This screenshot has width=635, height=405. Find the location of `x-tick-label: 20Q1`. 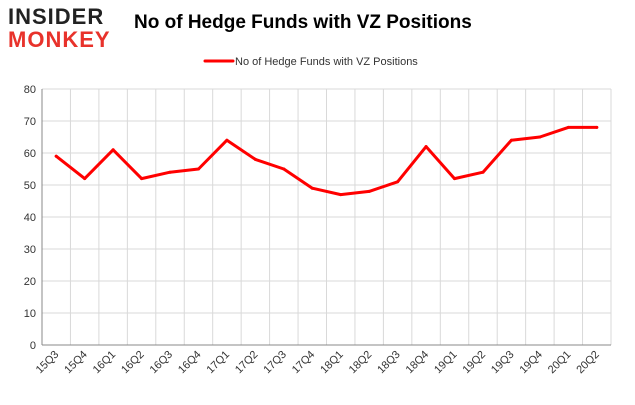

x-tick-label: 20Q1 is located at coordinates (560, 363).